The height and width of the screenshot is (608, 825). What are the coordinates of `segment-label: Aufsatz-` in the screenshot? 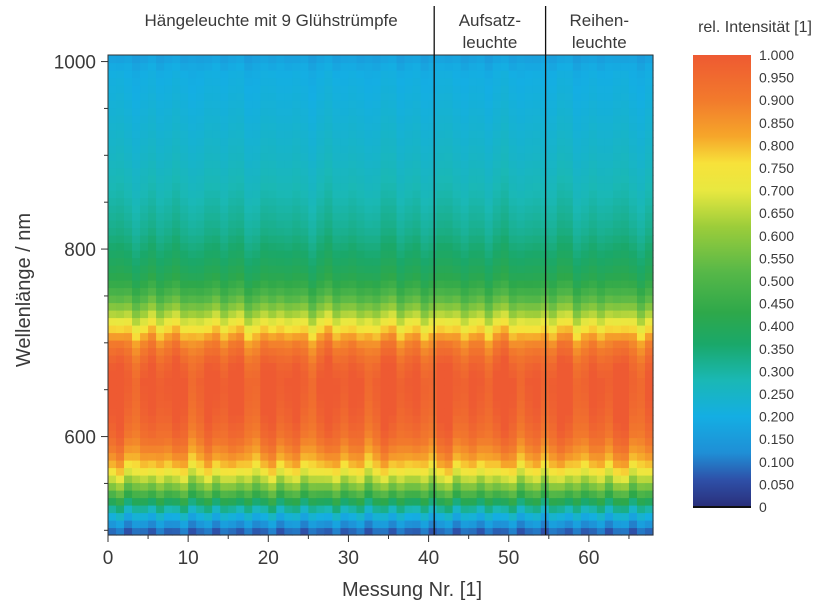 It's located at (490, 20).